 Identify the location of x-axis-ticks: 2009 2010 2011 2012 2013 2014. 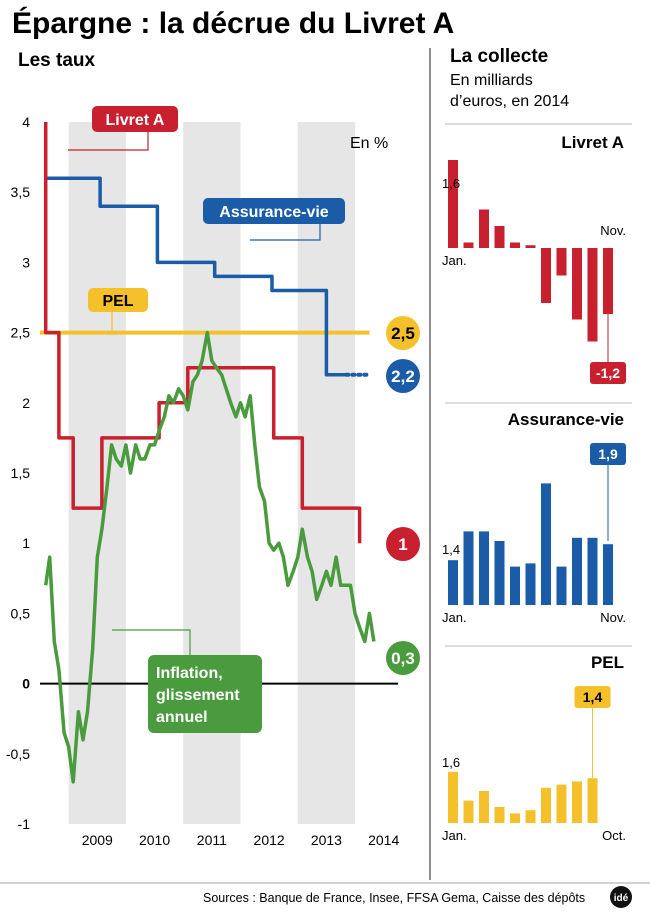
(241, 840).